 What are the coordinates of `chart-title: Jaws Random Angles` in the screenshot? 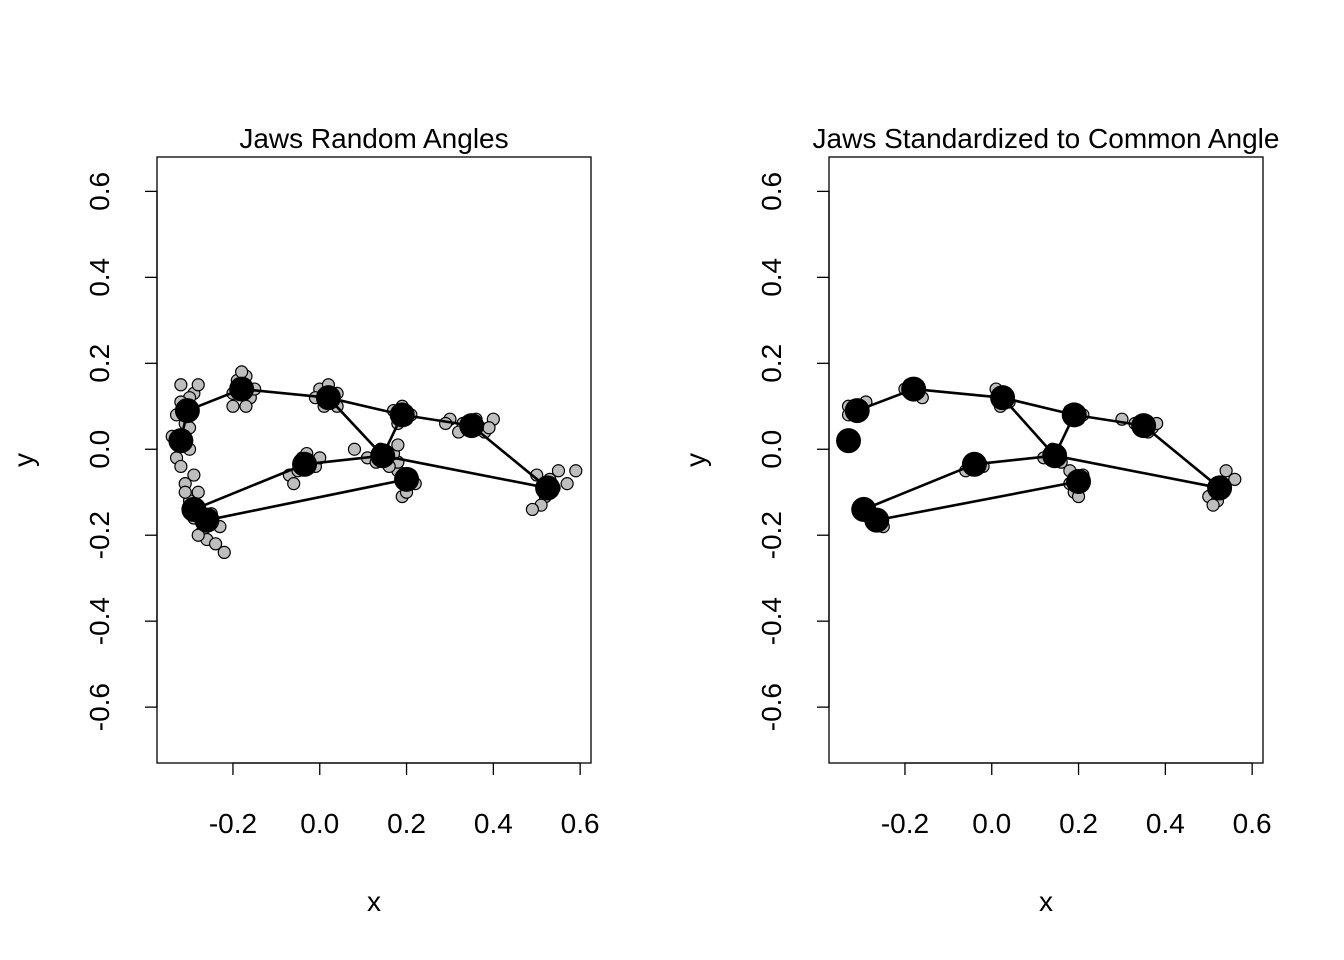 It's located at (373, 138).